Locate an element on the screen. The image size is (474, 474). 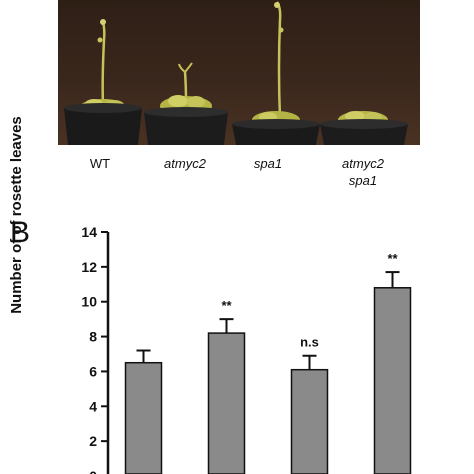
genotype-label-double-mutant: atmyc2 spa1 is located at coordinates (363, 172).